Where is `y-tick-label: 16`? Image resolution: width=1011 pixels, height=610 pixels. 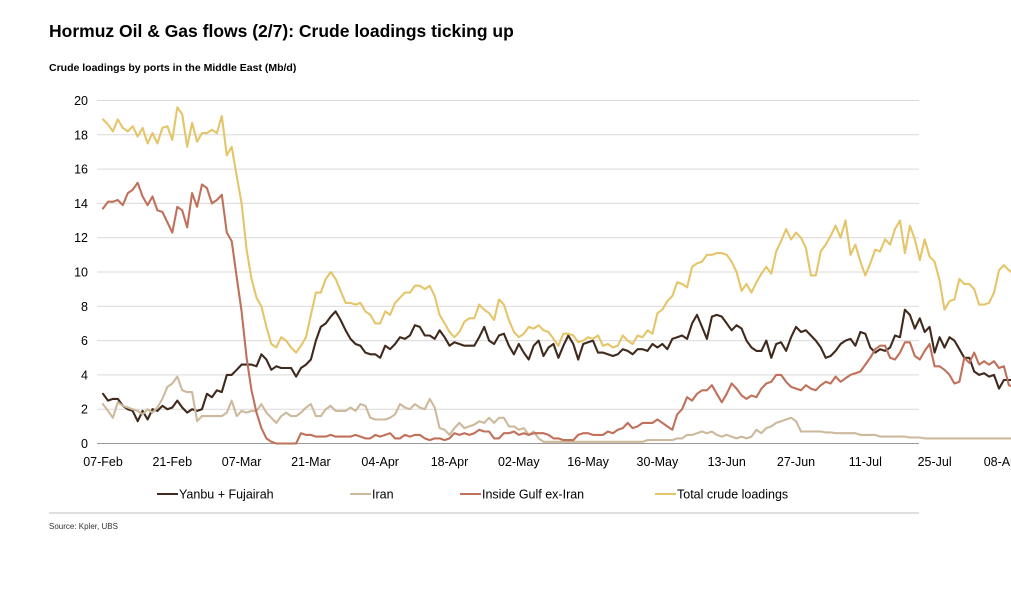
y-tick-label: 16 is located at coordinates (81, 170).